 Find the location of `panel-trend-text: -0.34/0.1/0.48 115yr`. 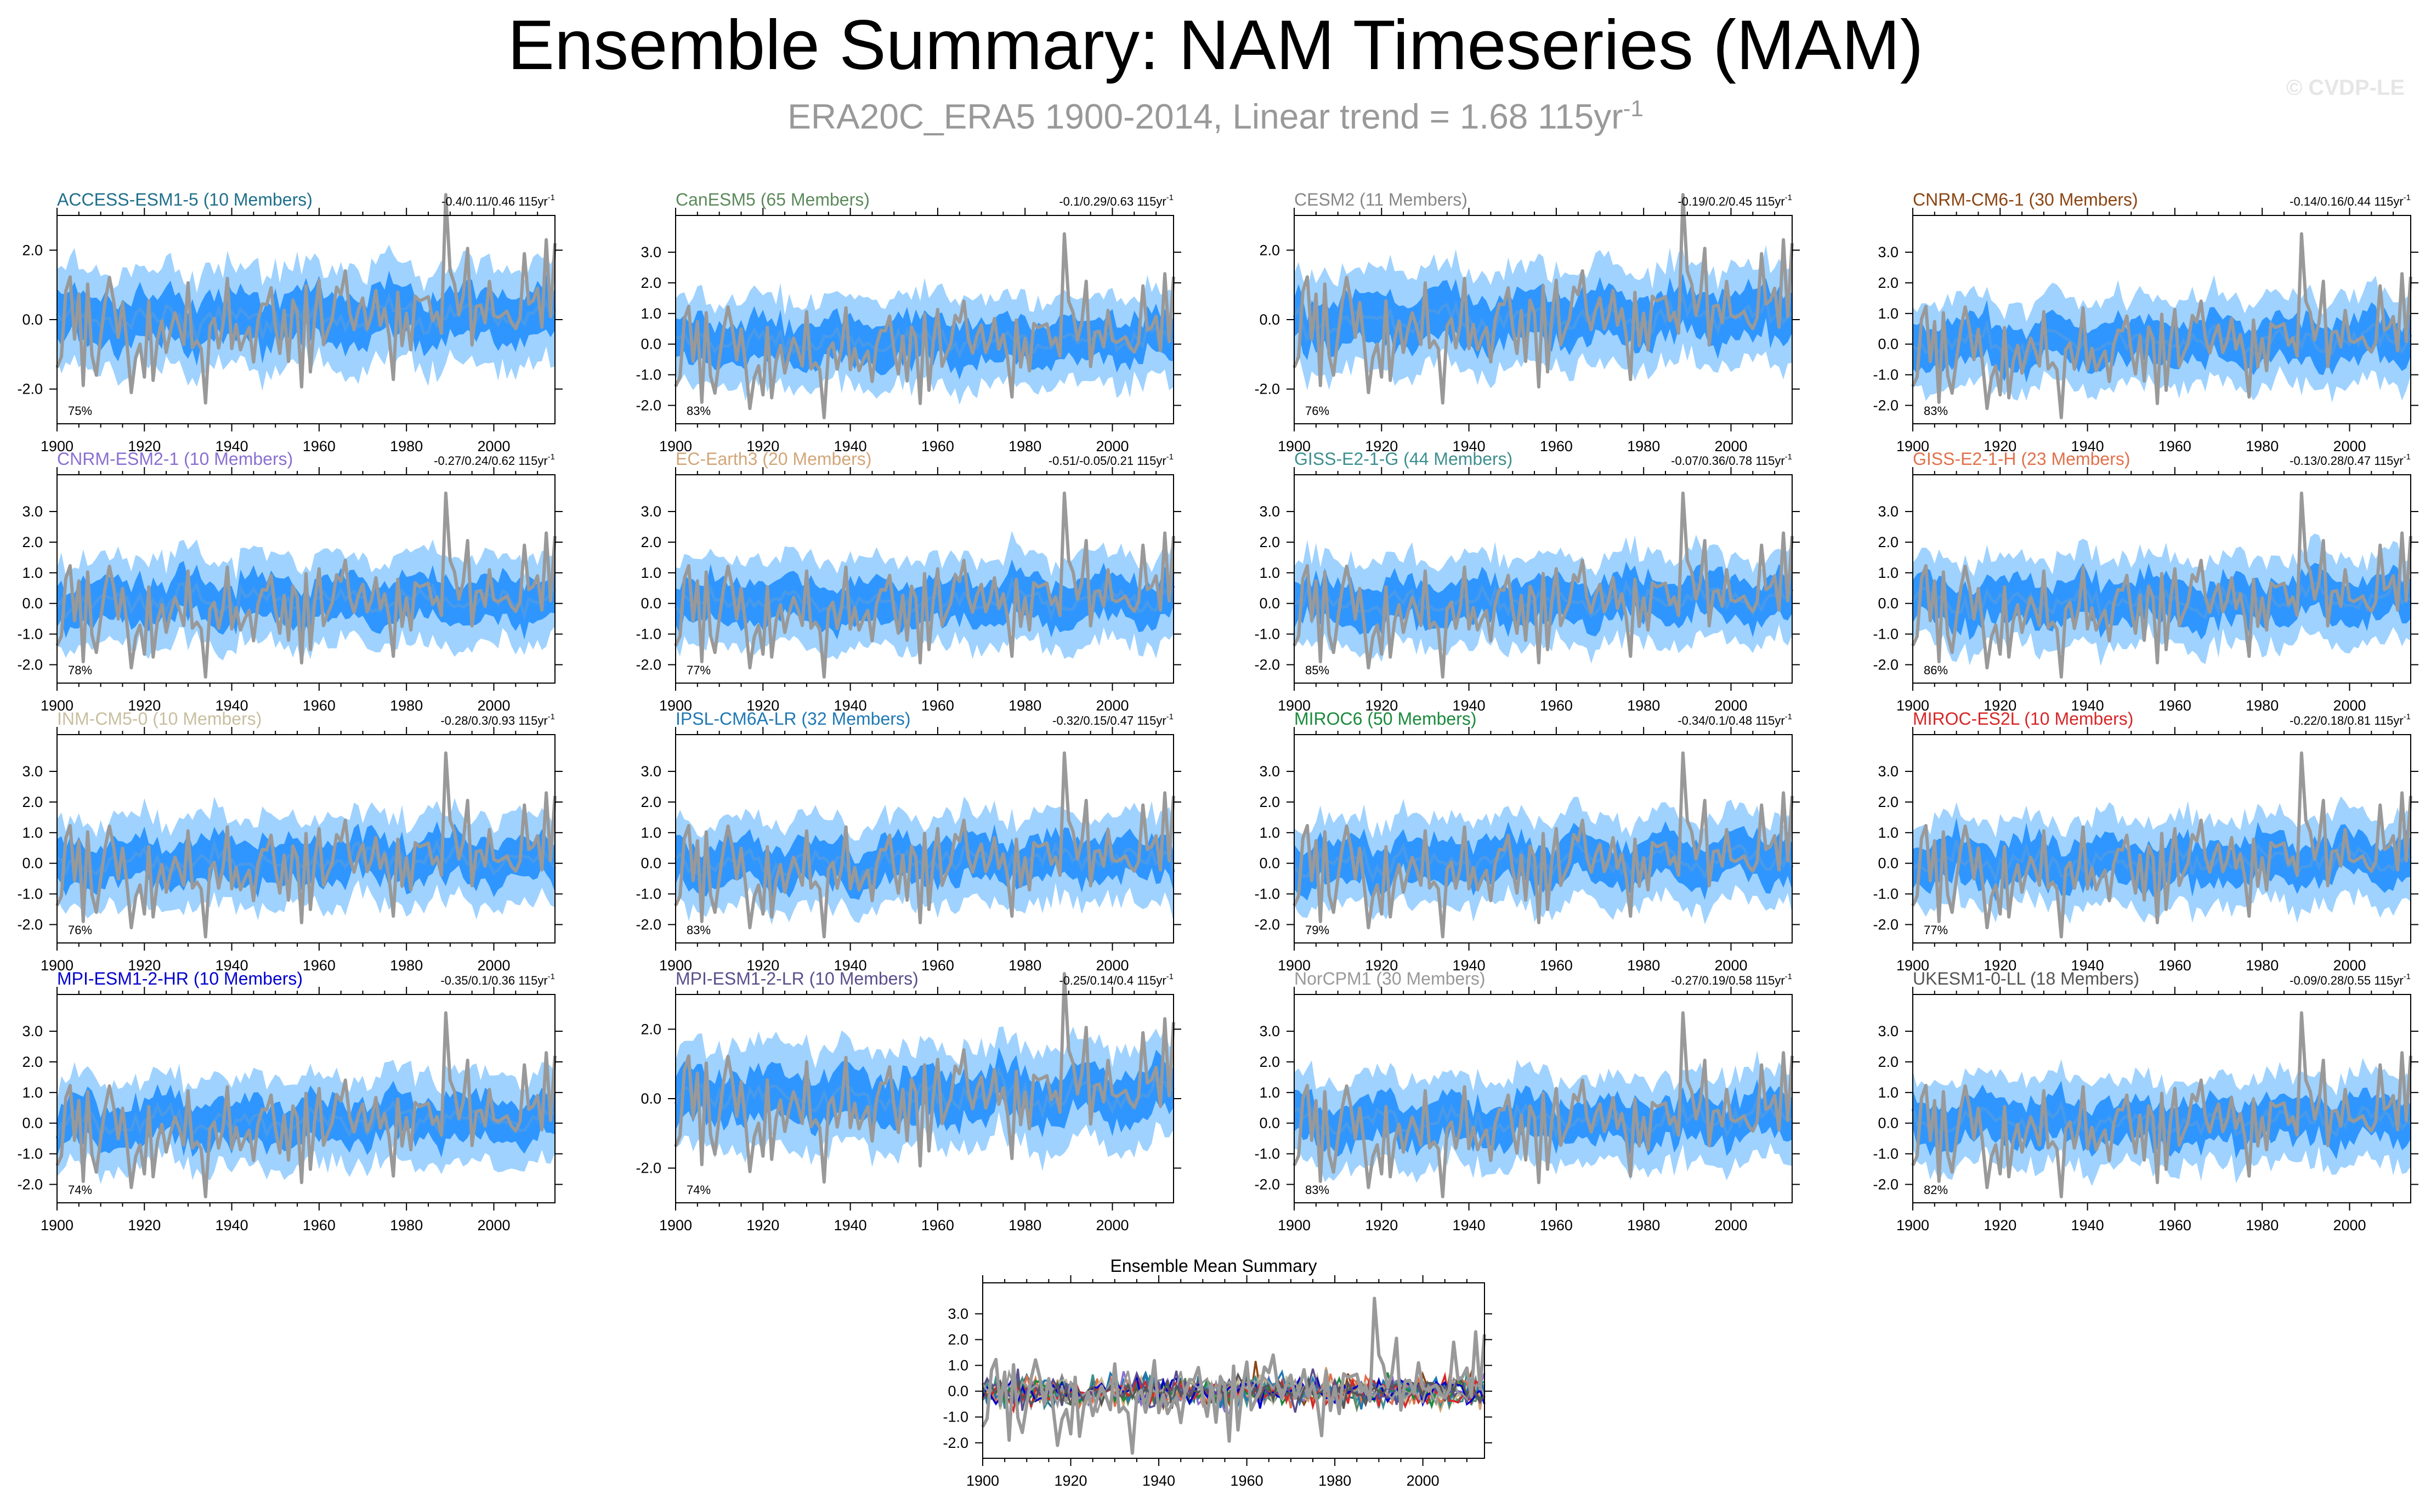

panel-trend-text: -0.34/0.1/0.48 115yr is located at coordinates (1731, 720).